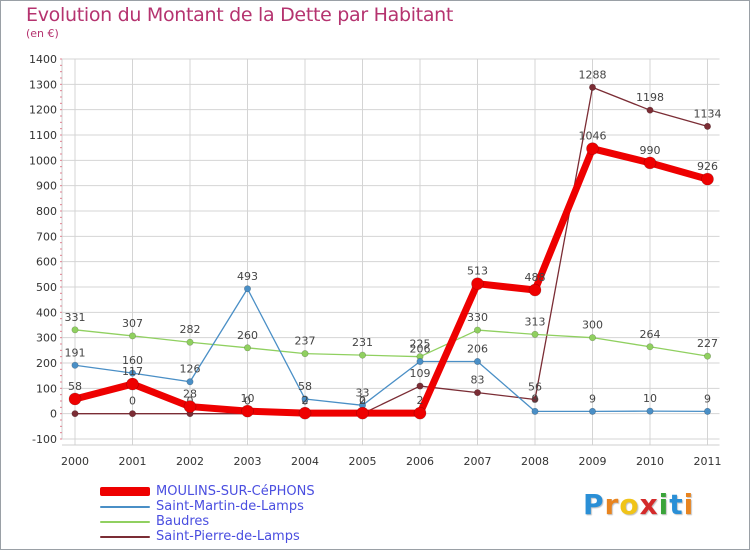 Image resolution: width=750 pixels, height=550 pixels. I want to click on data-label: 117, so click(132, 371).